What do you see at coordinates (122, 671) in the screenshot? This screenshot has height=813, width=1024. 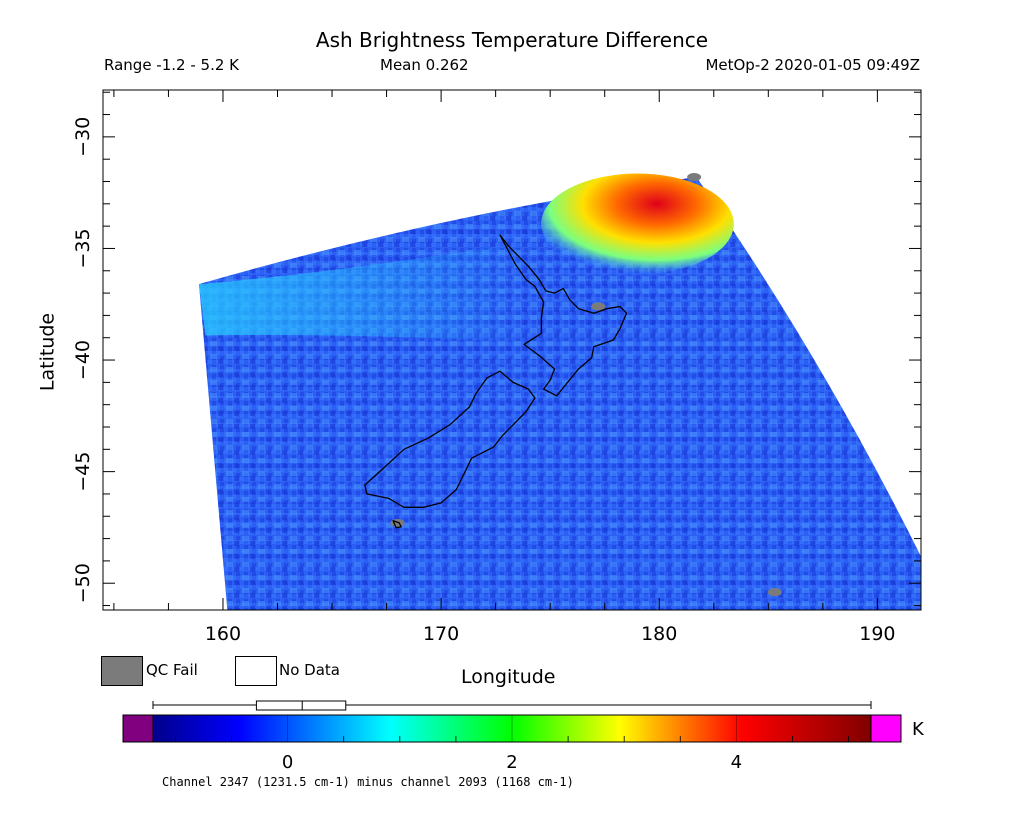 I see `qc-fail-swatch` at bounding box center [122, 671].